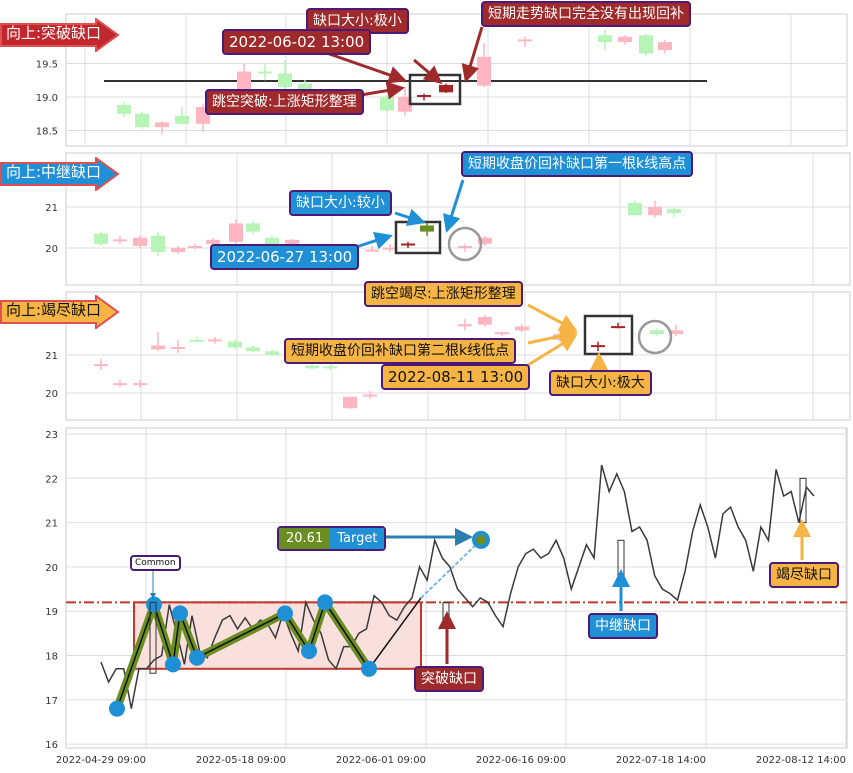 The image size is (853, 773). I want to click on fill-circle, so click(465, 244).